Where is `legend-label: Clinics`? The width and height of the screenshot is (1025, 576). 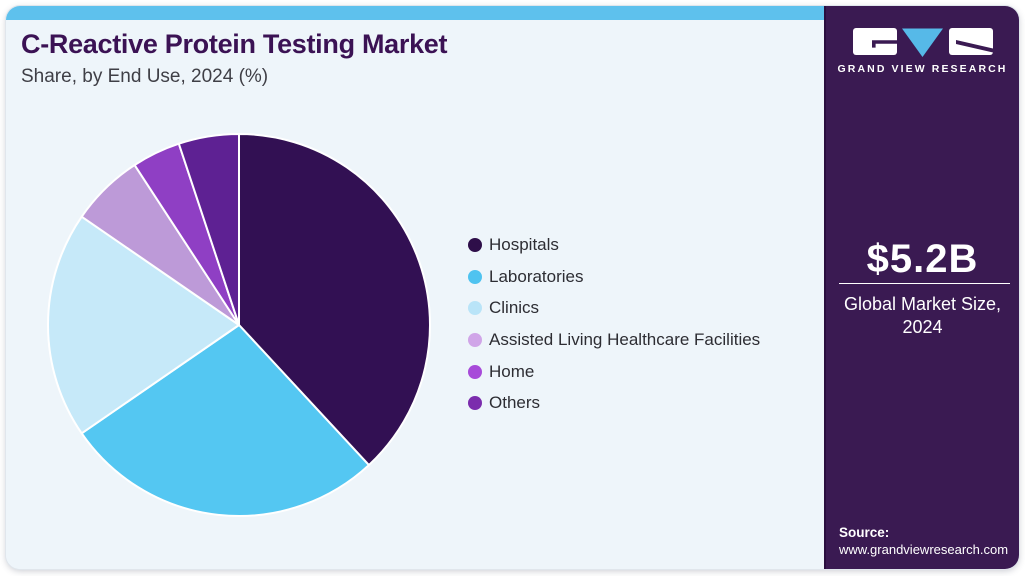
legend-label: Clinics is located at coordinates (514, 308).